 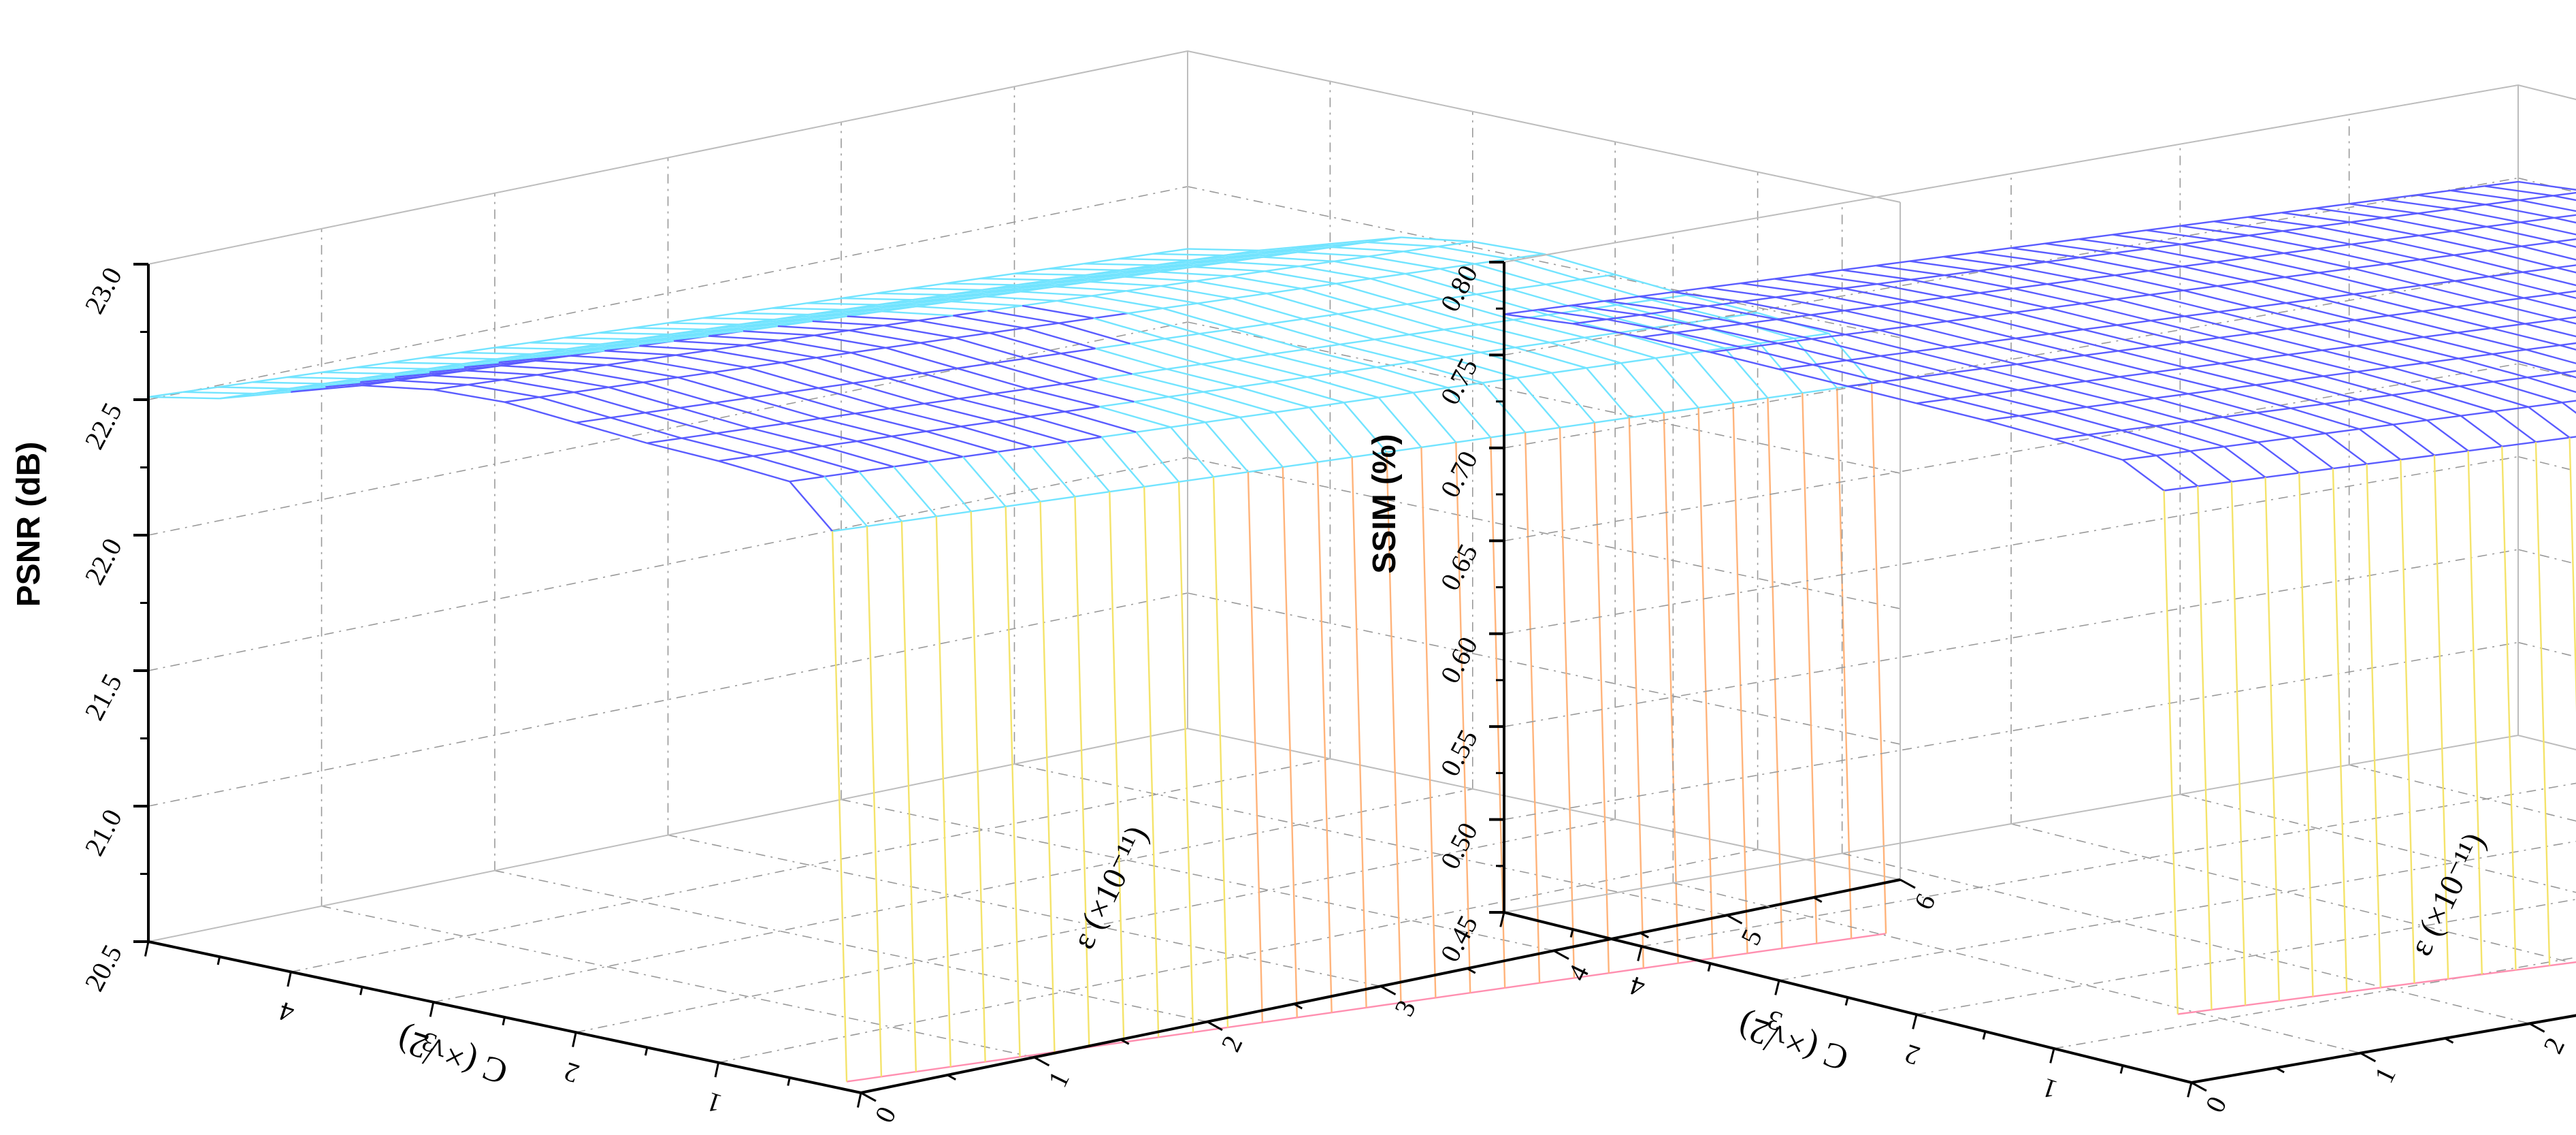 I want to click on z-tick-label: 0.50, so click(x=1459, y=846).